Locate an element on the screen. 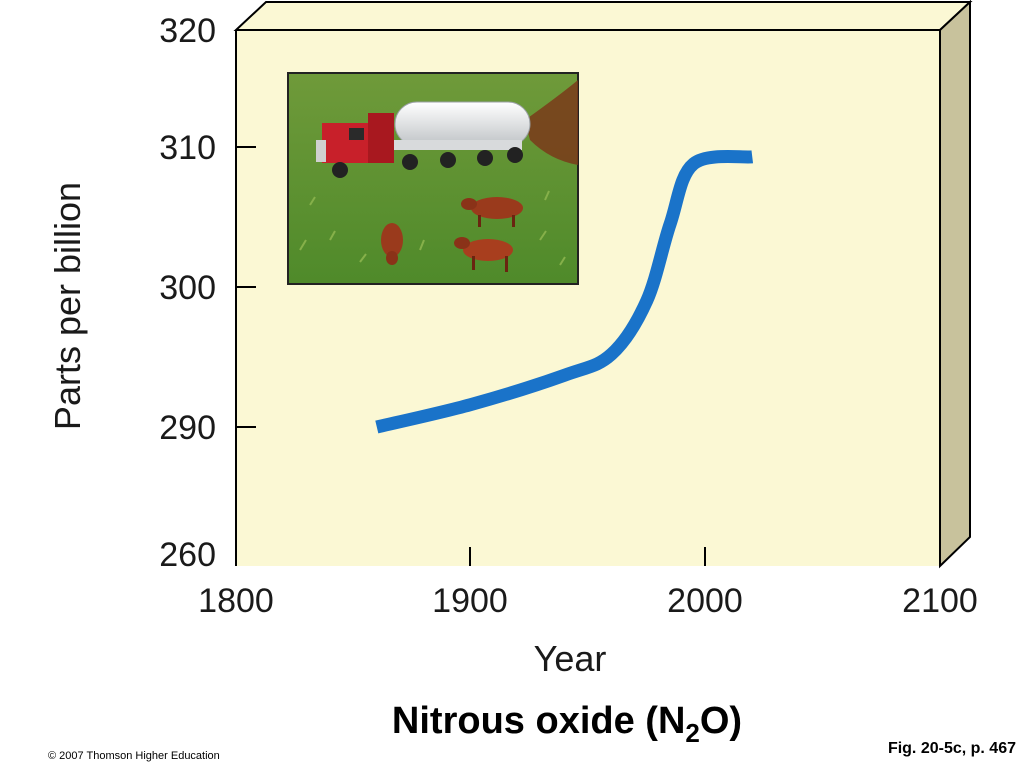 This screenshot has height=768, width=1024. y-tick-label-310: 310 is located at coordinates (187, 148).